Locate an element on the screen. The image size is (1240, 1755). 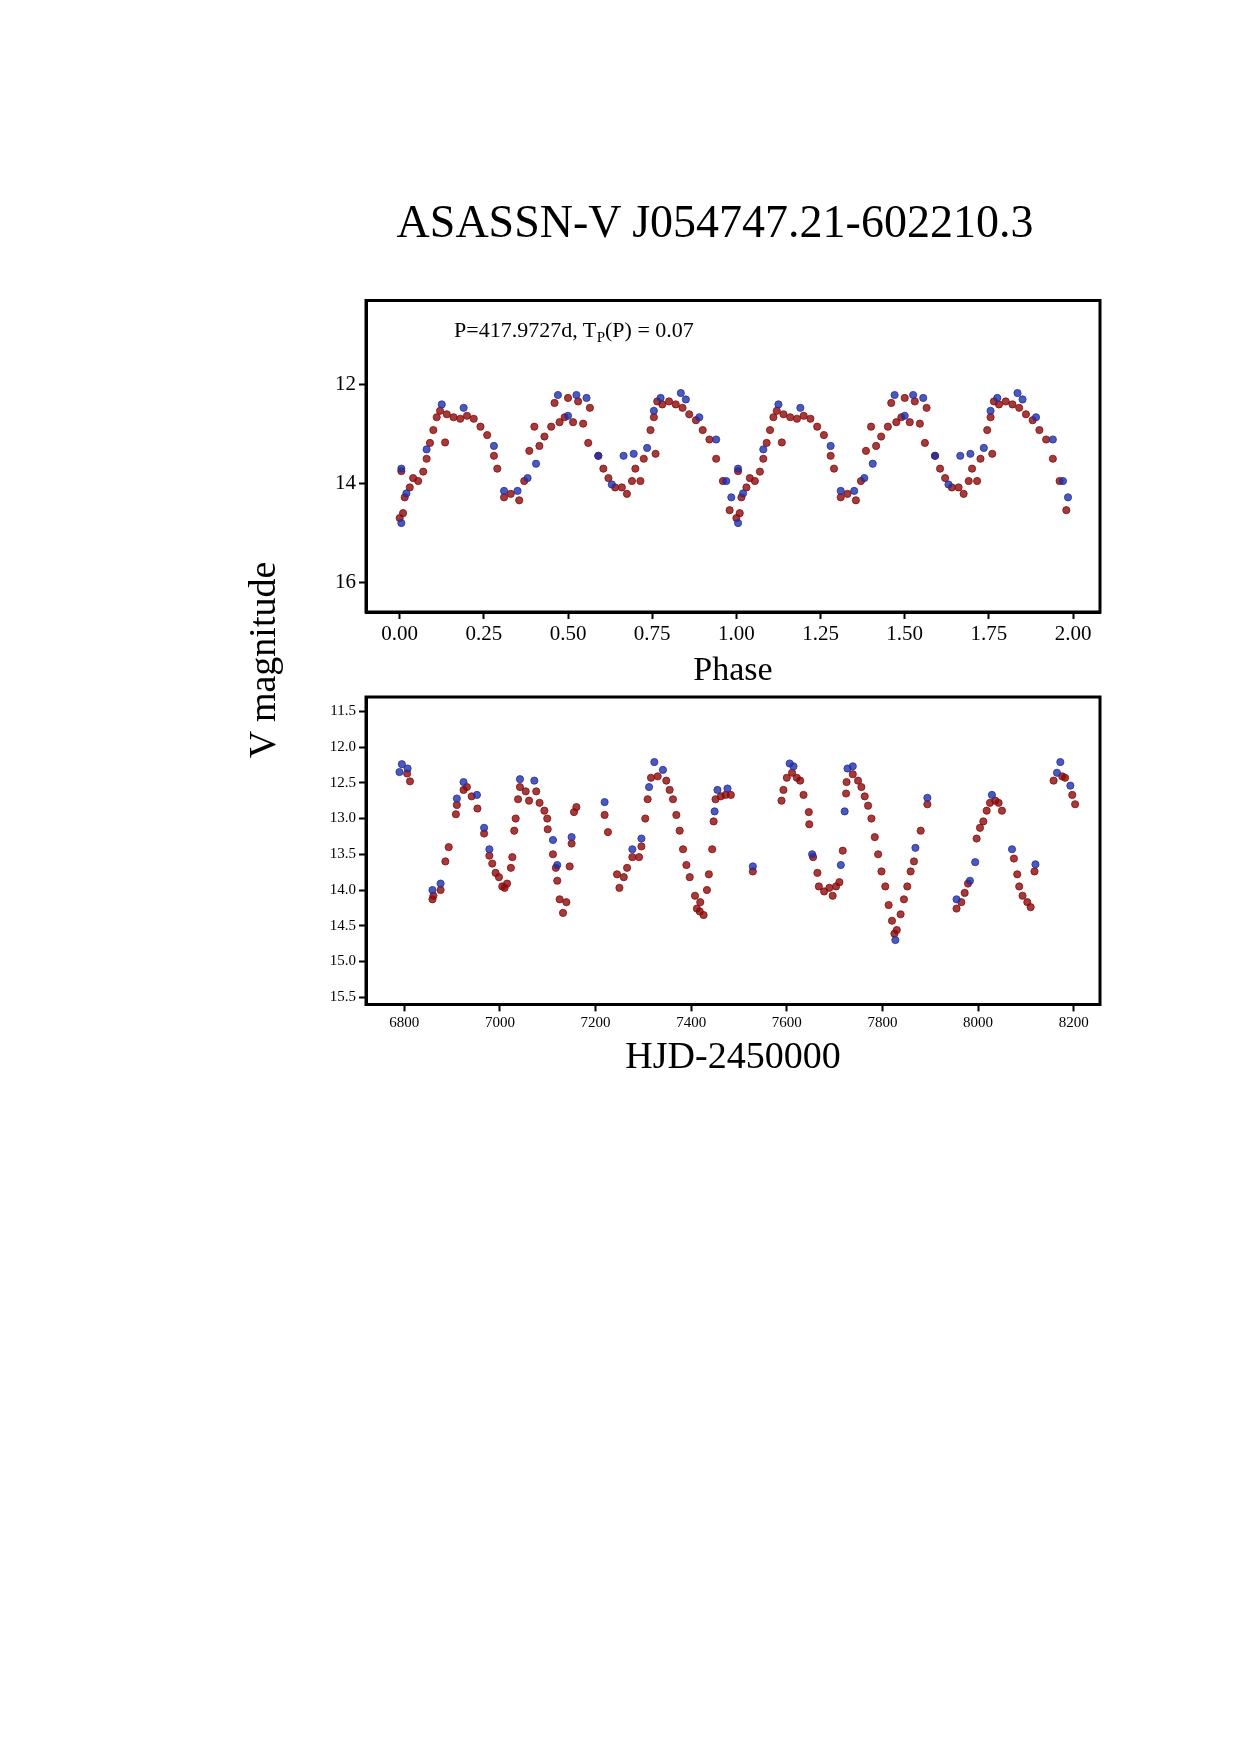
x-tick-label: 7000 is located at coordinates (499, 1022).